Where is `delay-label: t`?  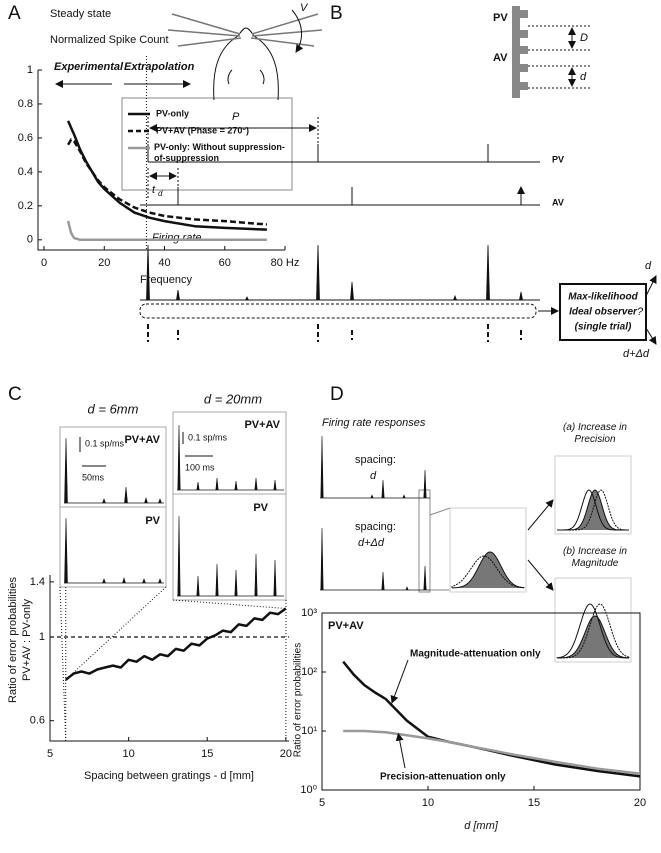 delay-label: t is located at coordinates (154, 190).